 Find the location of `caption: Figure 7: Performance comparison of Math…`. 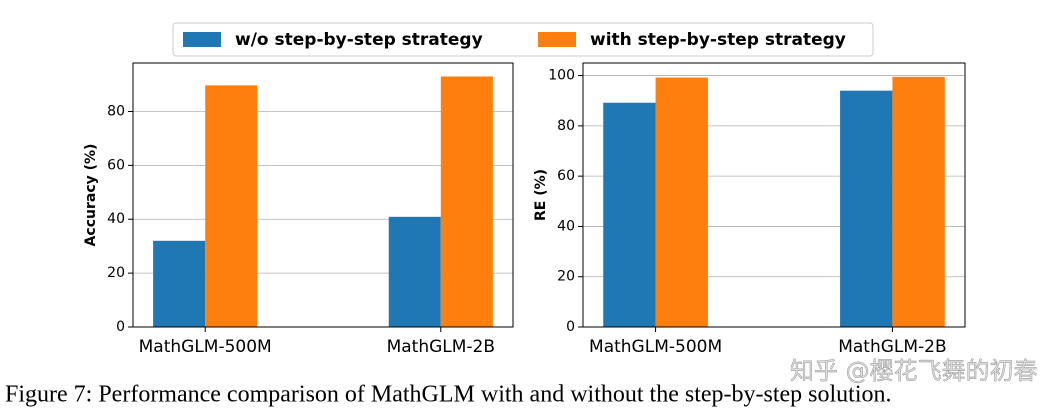

caption: Figure 7: Performance comparison of Math… is located at coordinates (448, 395).